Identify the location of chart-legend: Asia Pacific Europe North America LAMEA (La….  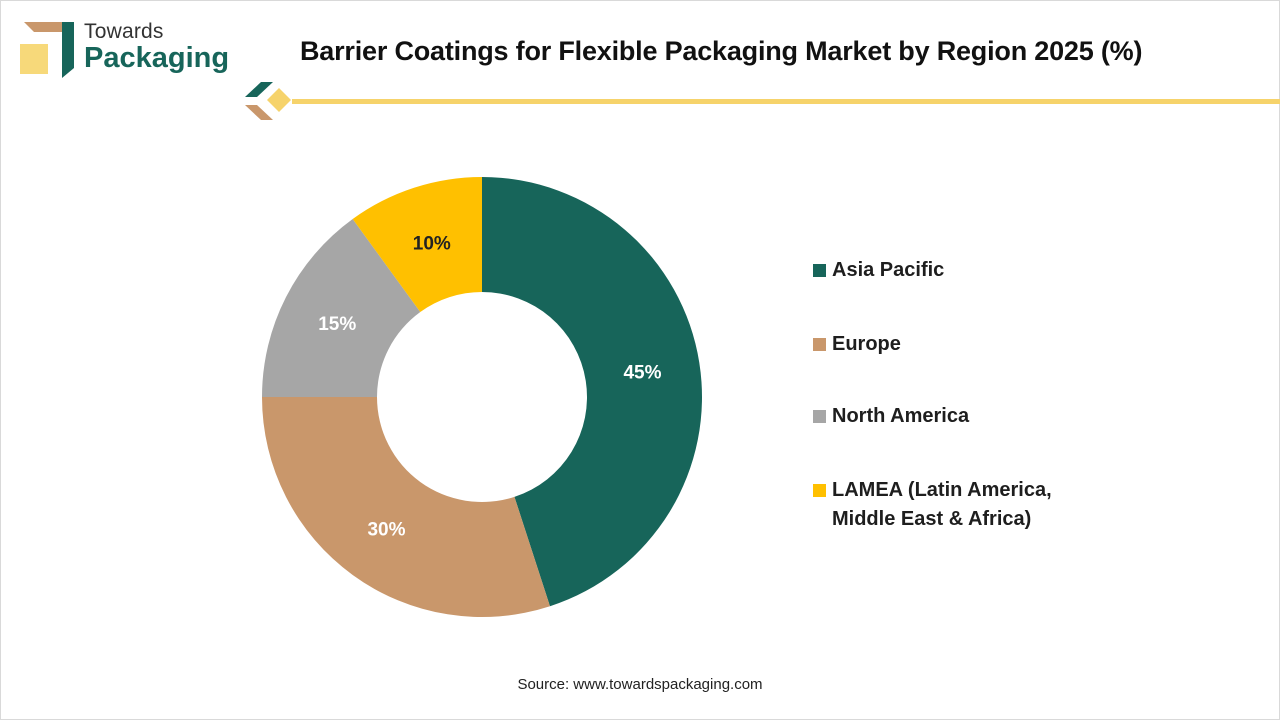
(973, 395).